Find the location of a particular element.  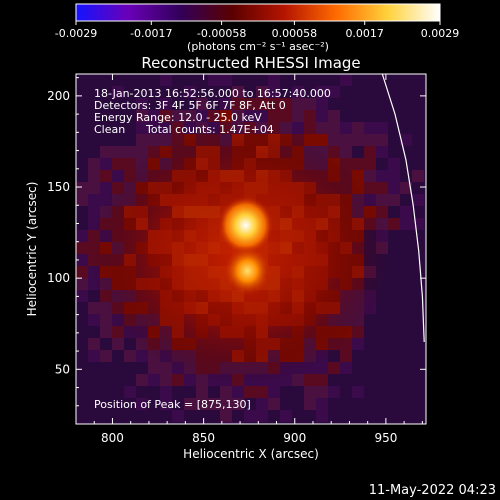

colorbar-tick-label: -0.00058 is located at coordinates (221, 33).